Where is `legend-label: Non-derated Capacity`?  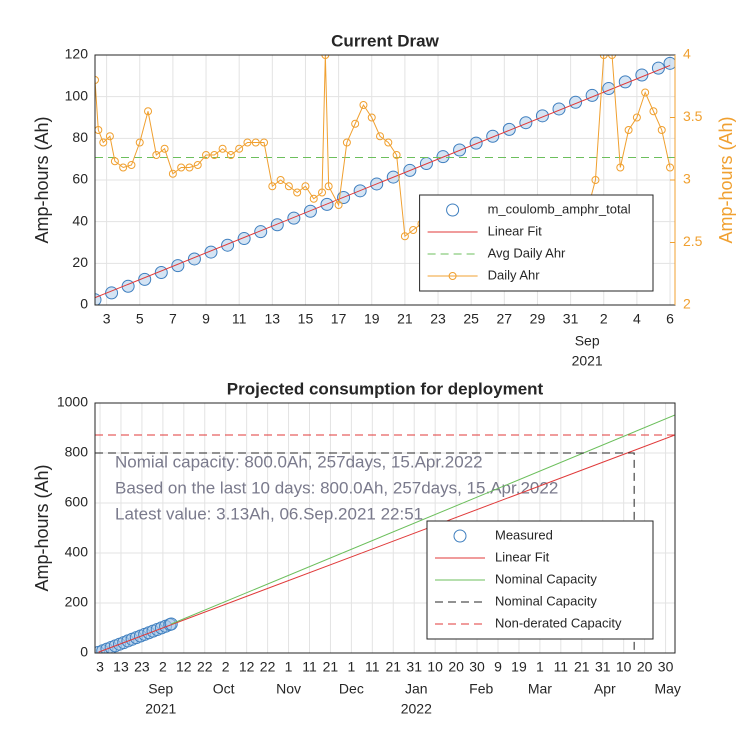
legend-label: Non-derated Capacity is located at coordinates (558, 622).